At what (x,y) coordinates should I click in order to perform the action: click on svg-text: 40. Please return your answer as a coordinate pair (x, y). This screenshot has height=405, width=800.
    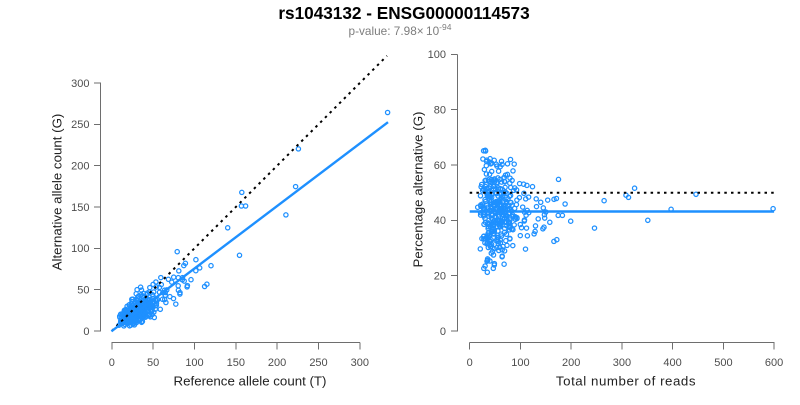
    Looking at the image, I should click on (440, 221).